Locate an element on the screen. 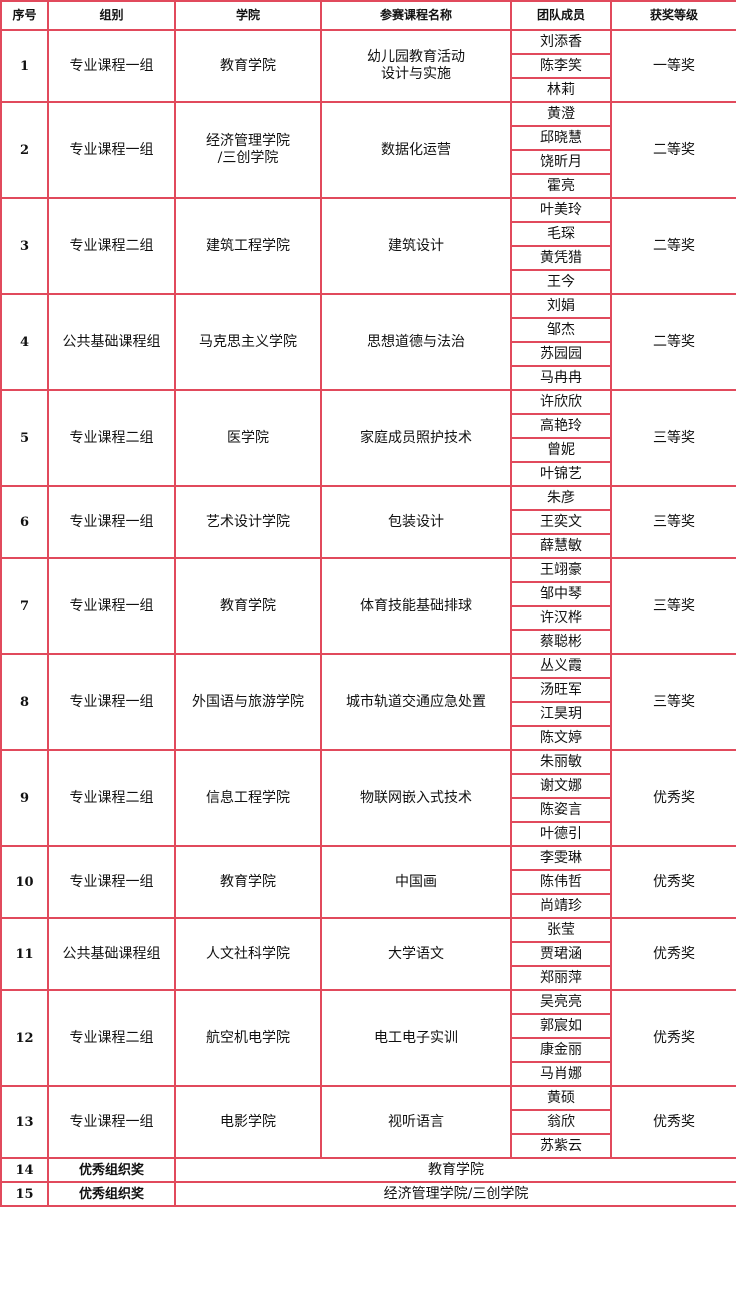 The height and width of the screenshot is (1307, 736). table-row: 陈李笑 is located at coordinates (368, 66).